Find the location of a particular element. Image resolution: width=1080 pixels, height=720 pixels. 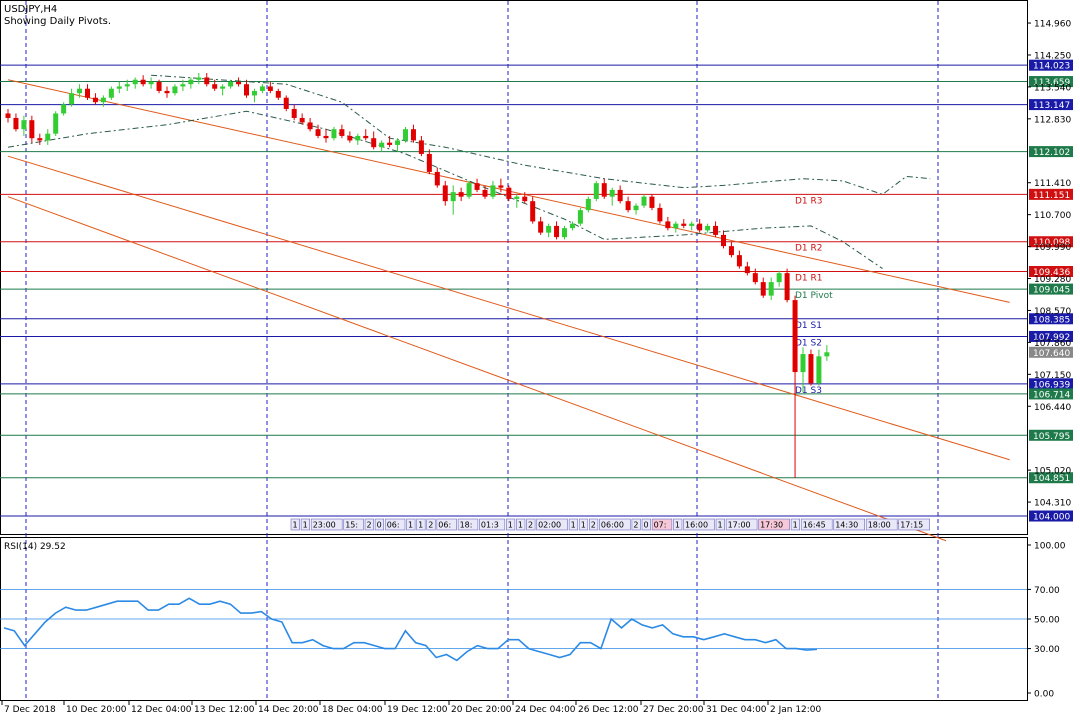

chart-subtitle: Showing Daily Pivots. is located at coordinates (57, 21).